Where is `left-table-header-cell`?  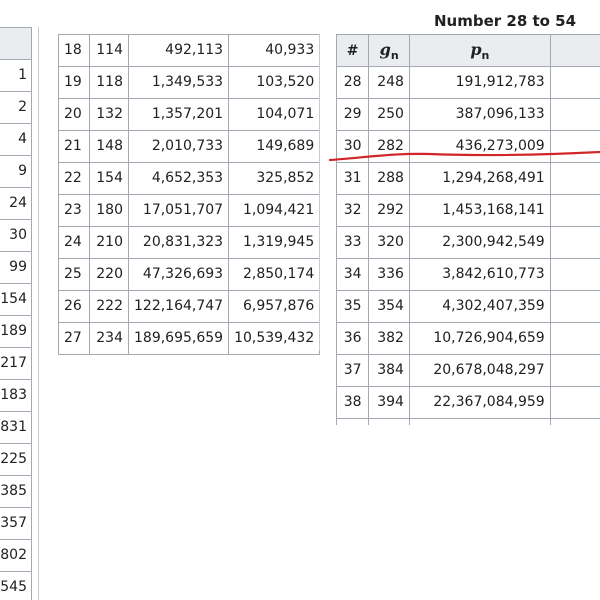 left-table-header-cell is located at coordinates (16, 43).